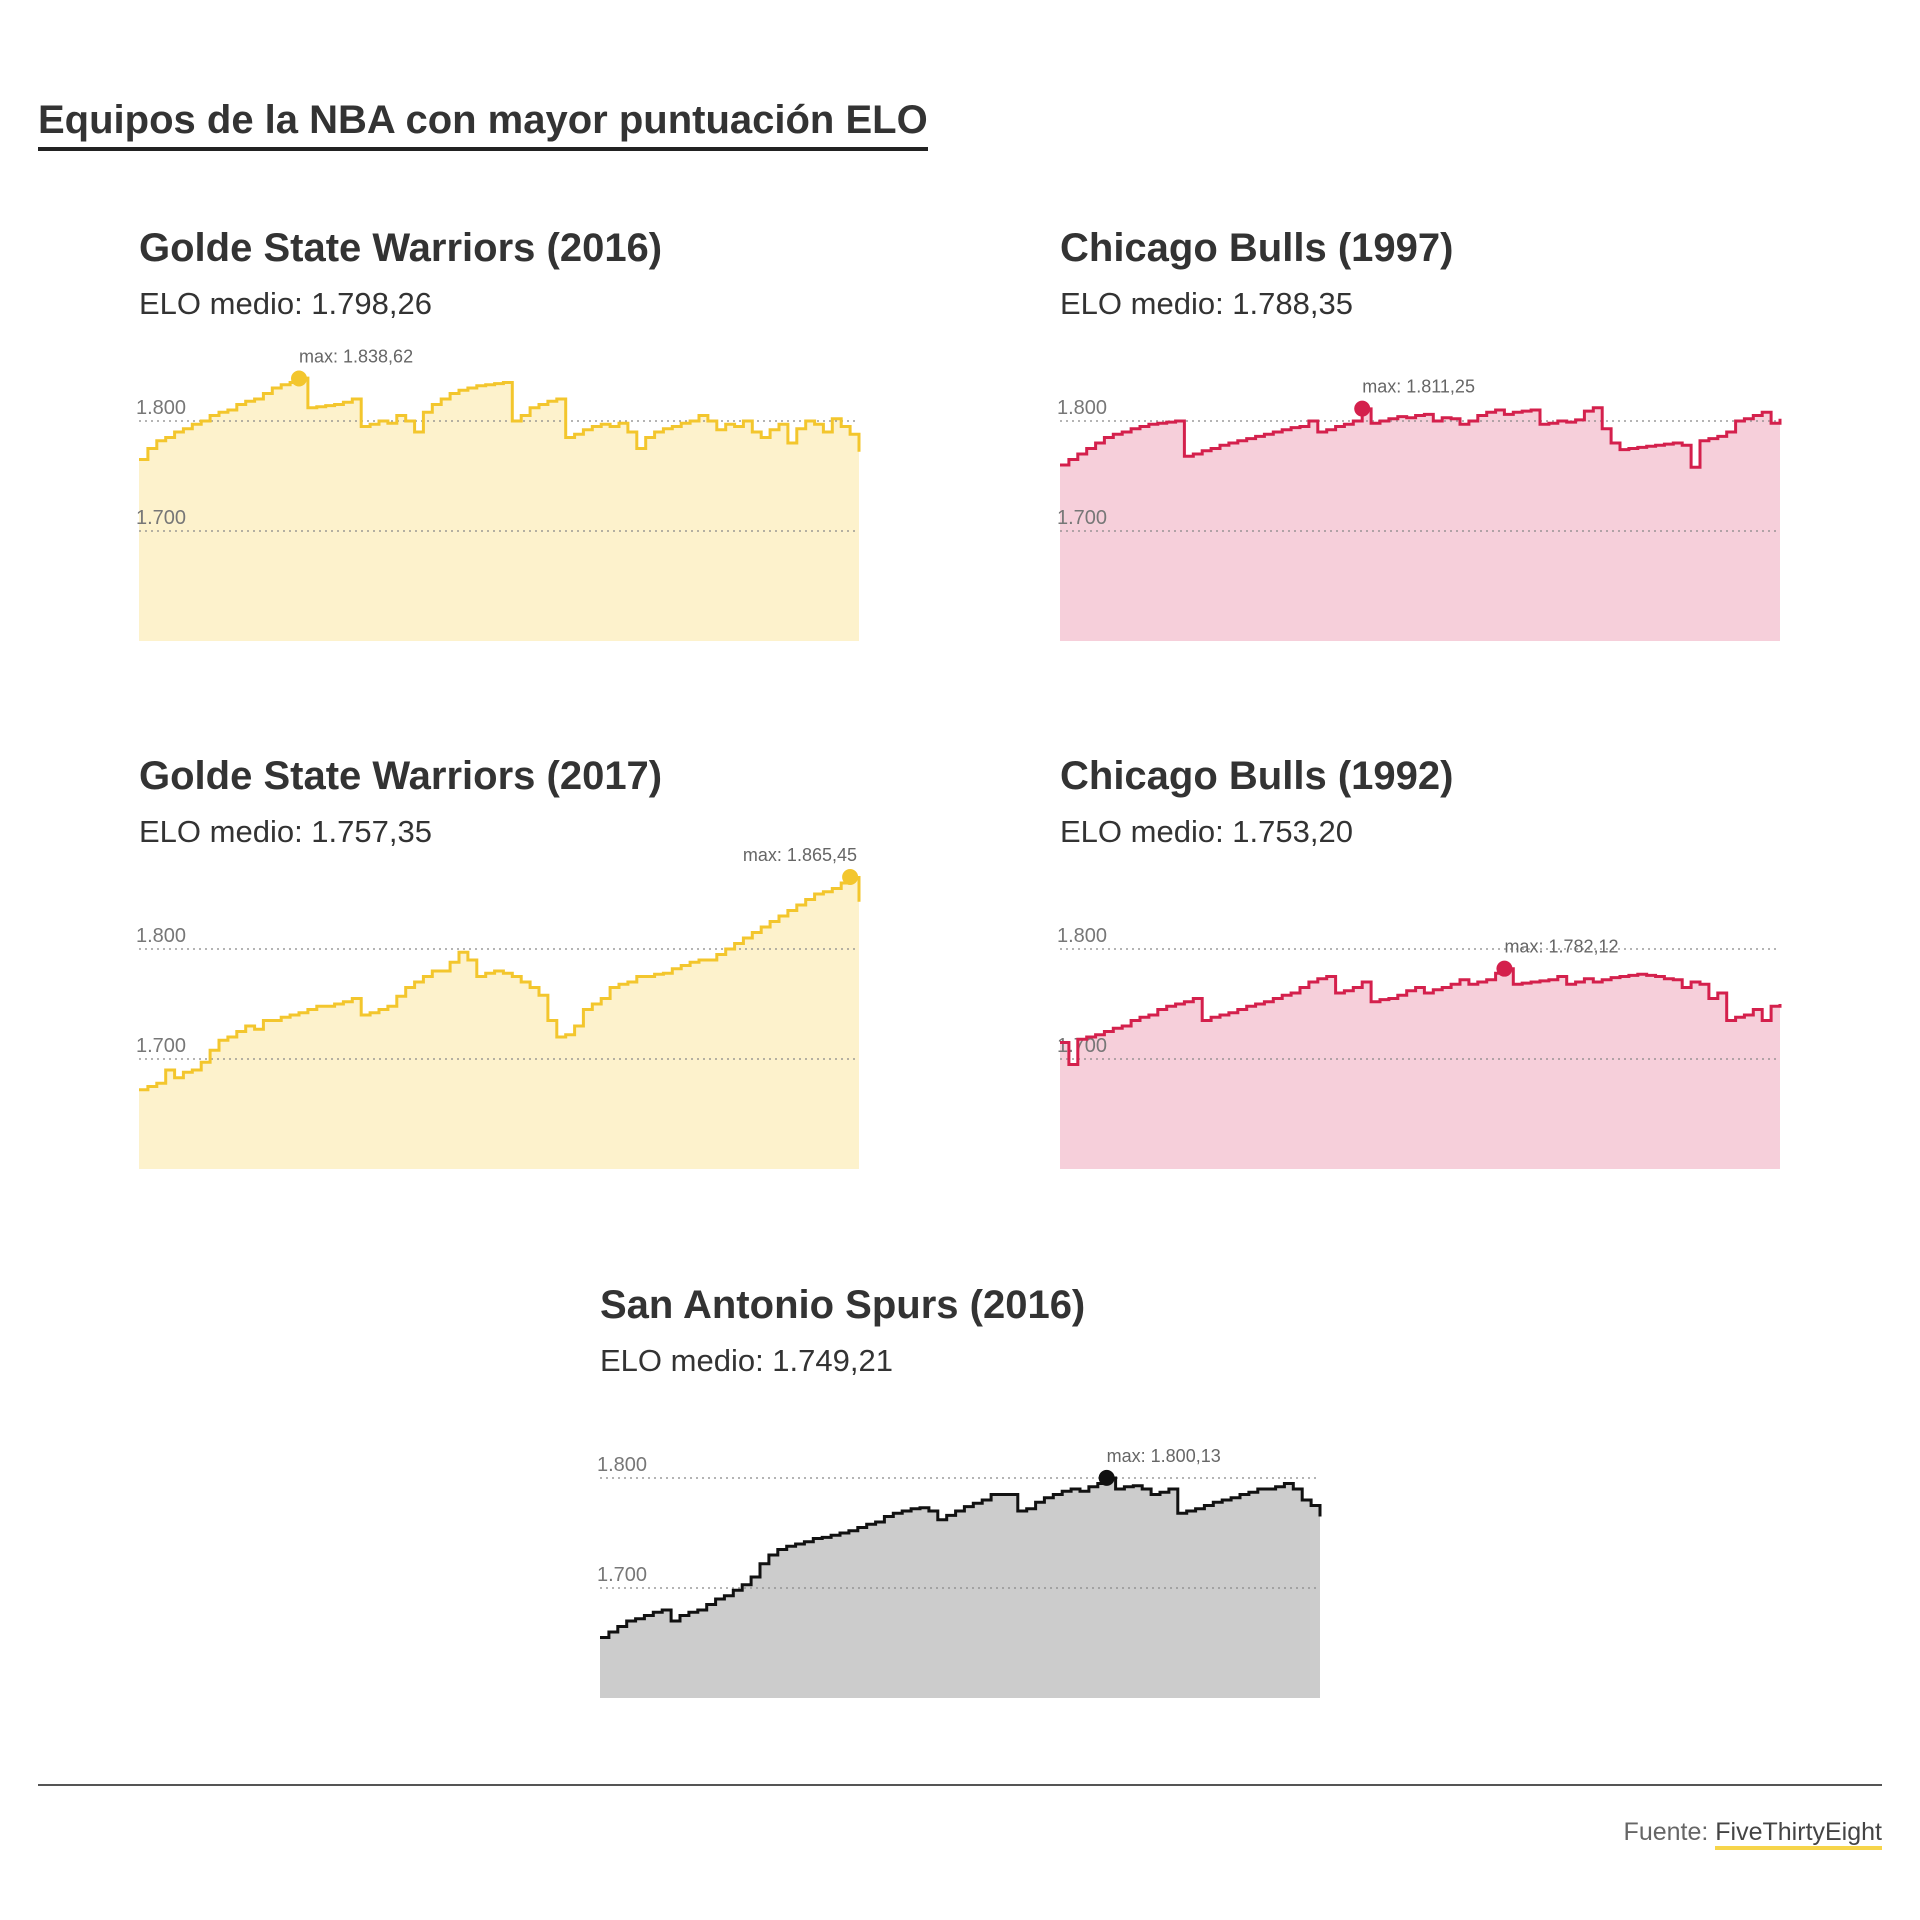 The image size is (1920, 1920). Describe the element at coordinates (1798, 1834) in the screenshot. I see `source-link: FiveThirtyEight` at that location.